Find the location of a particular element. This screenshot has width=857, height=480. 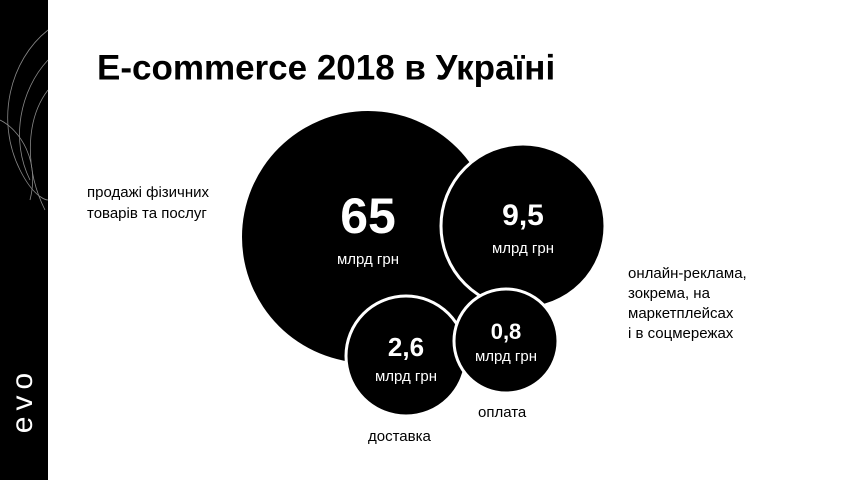

caption: онлайн-реклама, is located at coordinates (687, 273).